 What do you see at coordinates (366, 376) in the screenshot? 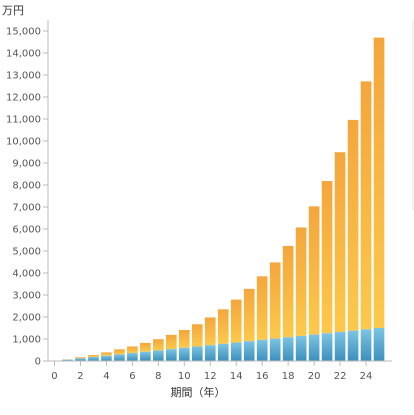
I see `x-tick-label: 24` at bounding box center [366, 376].